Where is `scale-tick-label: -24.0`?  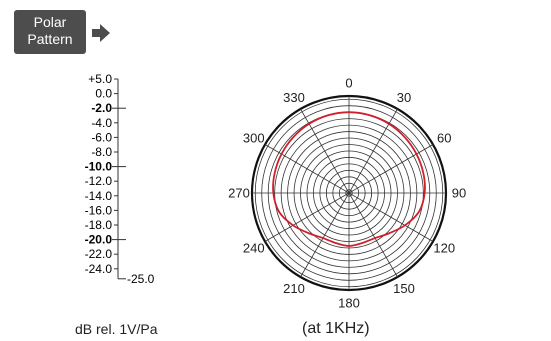 scale-tick-label: -24.0 is located at coordinates (99, 269).